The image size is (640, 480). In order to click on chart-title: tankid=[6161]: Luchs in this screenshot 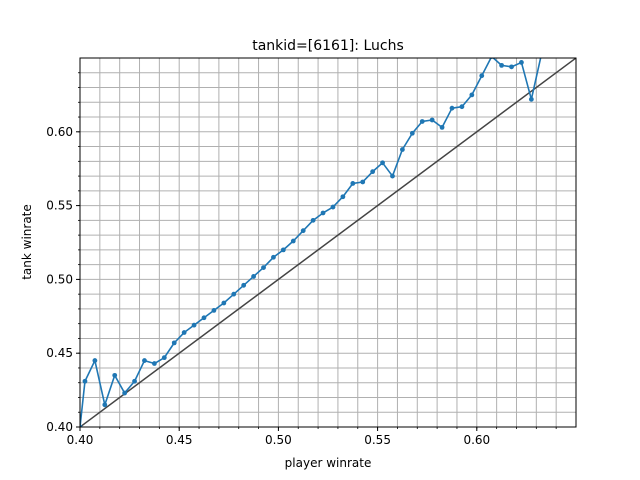, I will do `click(328, 46)`.